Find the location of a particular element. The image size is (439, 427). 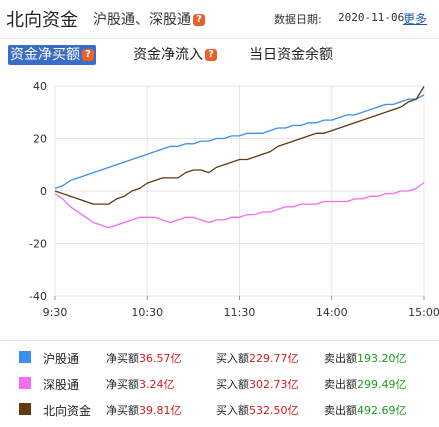

buy-value: 302.73亿 is located at coordinates (274, 384).